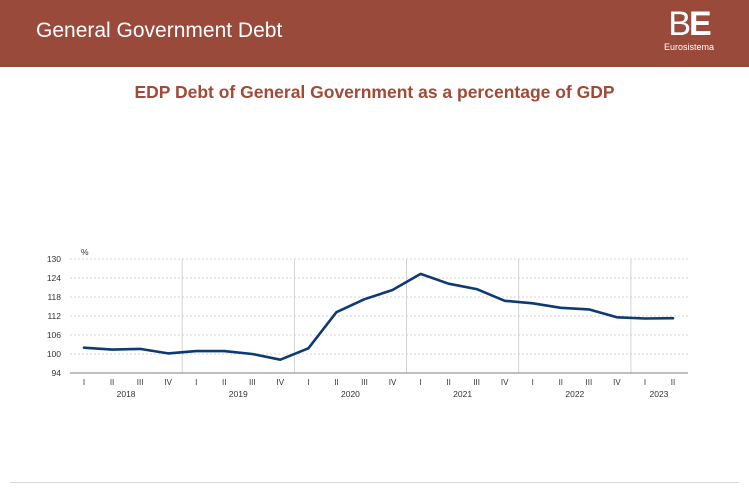  What do you see at coordinates (54, 259) in the screenshot?
I see `y-tick-label: 130` at bounding box center [54, 259].